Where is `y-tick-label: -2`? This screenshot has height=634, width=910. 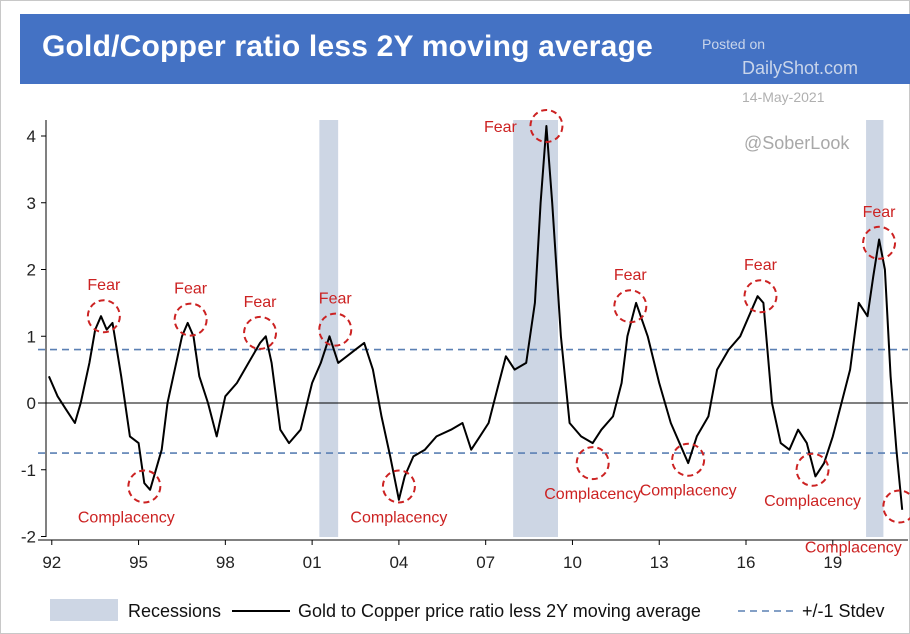
y-tick-label: -2 is located at coordinates (28, 537).